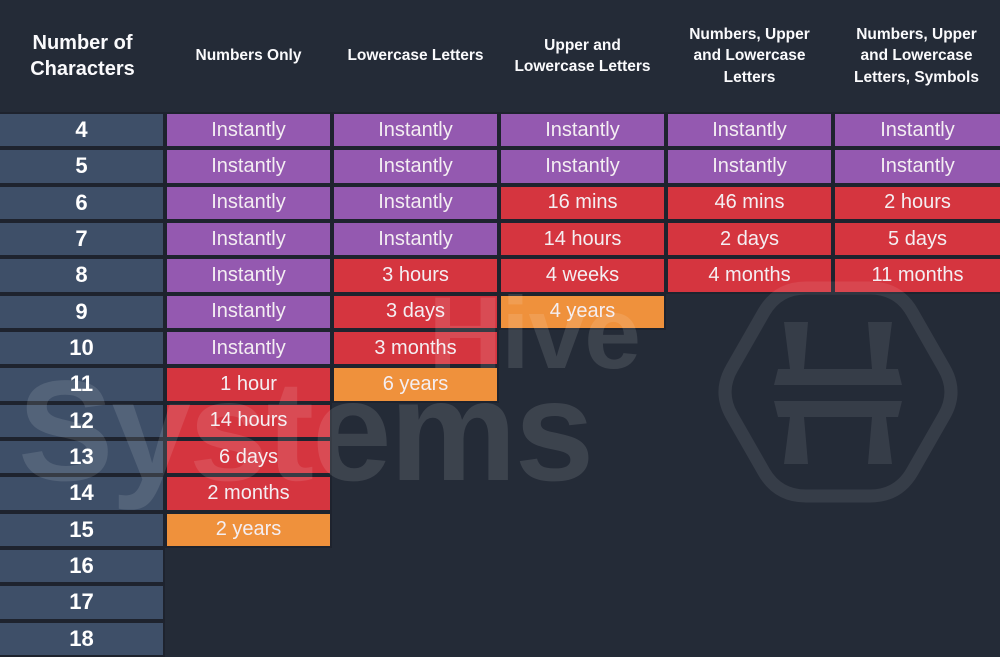 This screenshot has height=657, width=1000. Describe the element at coordinates (582, 55) in the screenshot. I see `column-header-3: Upper and Lowercase Letters` at that location.